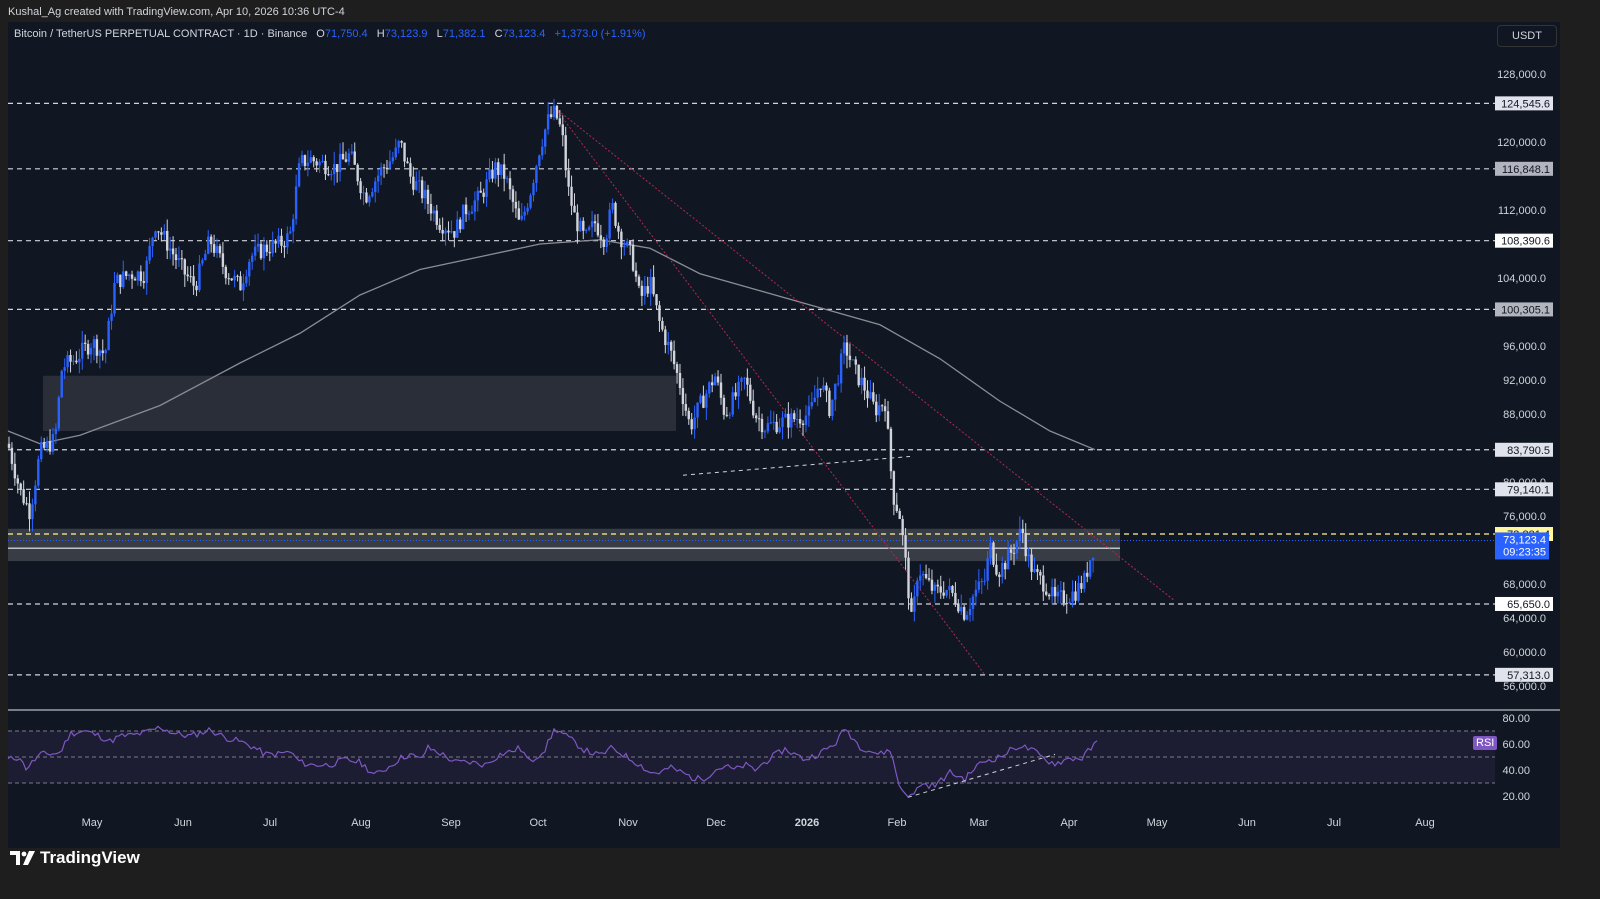 This screenshot has height=899, width=1600. I want to click on price-tick: 60,000.0, so click(1524, 653).